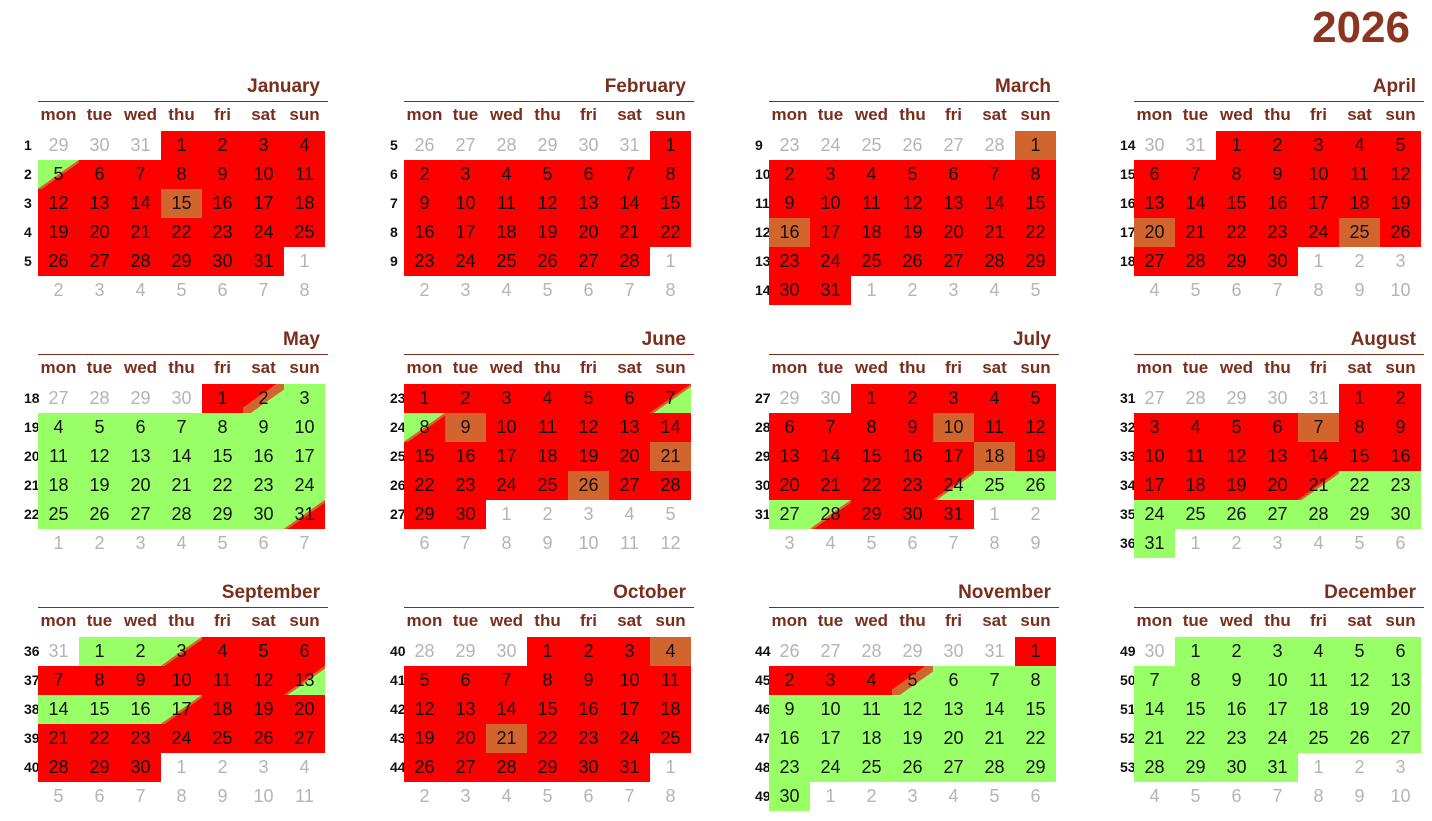  What do you see at coordinates (1035, 738) in the screenshot?
I see `day-cell: 22` at bounding box center [1035, 738].